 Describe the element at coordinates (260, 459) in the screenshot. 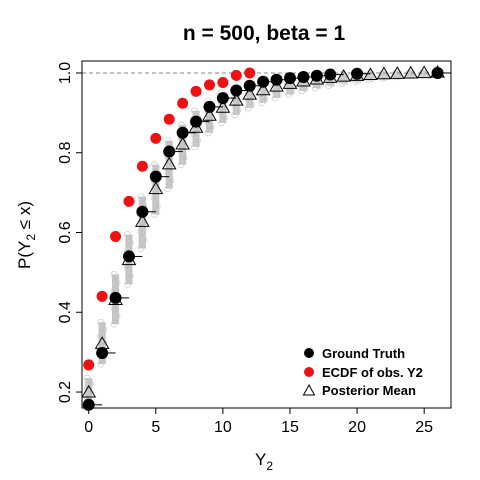

I see `x-axis-label-main: Y` at that location.